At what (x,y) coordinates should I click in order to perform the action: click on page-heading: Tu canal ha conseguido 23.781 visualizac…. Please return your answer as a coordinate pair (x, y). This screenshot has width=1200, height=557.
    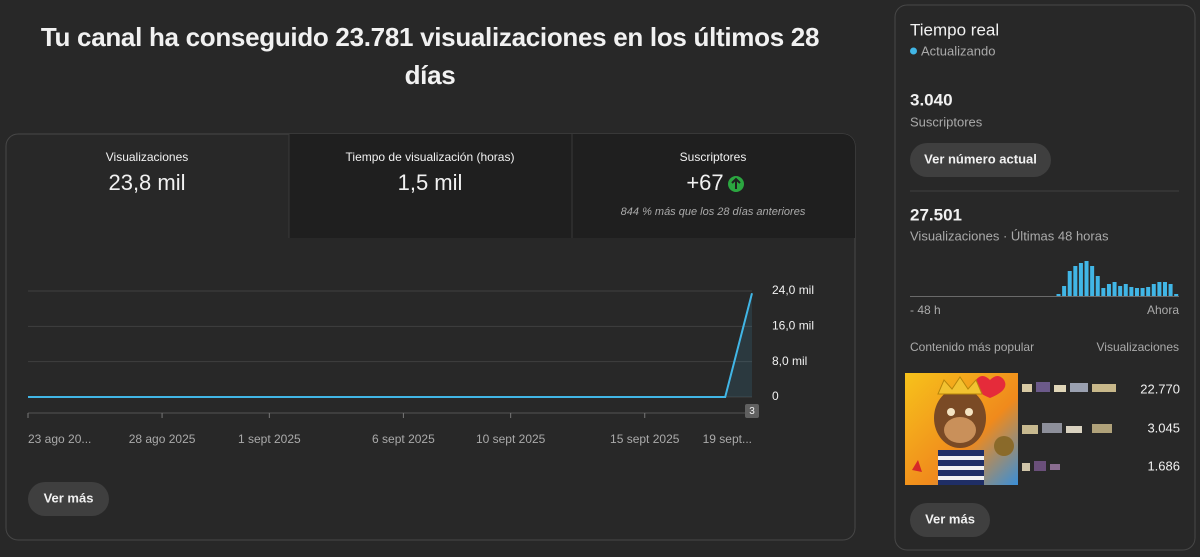
    Looking at the image, I should click on (430, 56).